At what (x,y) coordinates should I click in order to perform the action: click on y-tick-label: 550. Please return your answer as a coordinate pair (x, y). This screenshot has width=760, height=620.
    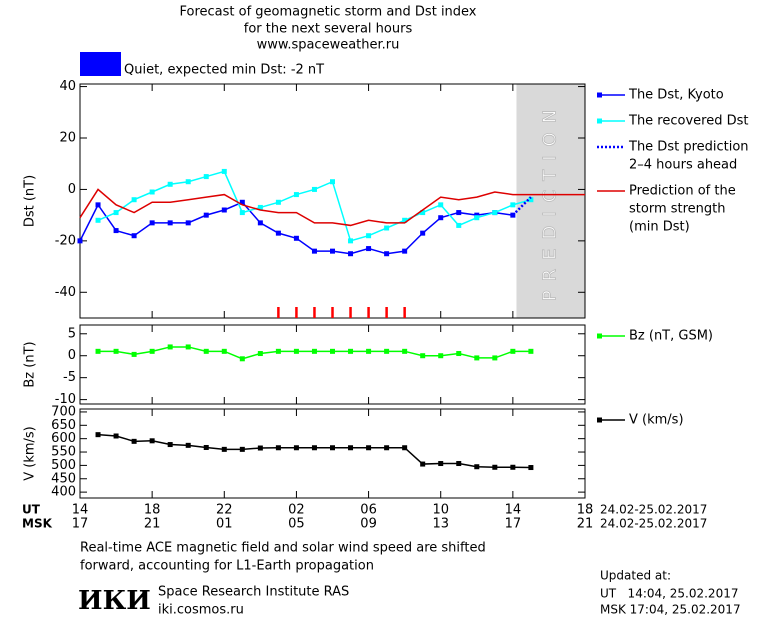
    Looking at the image, I should click on (63, 452).